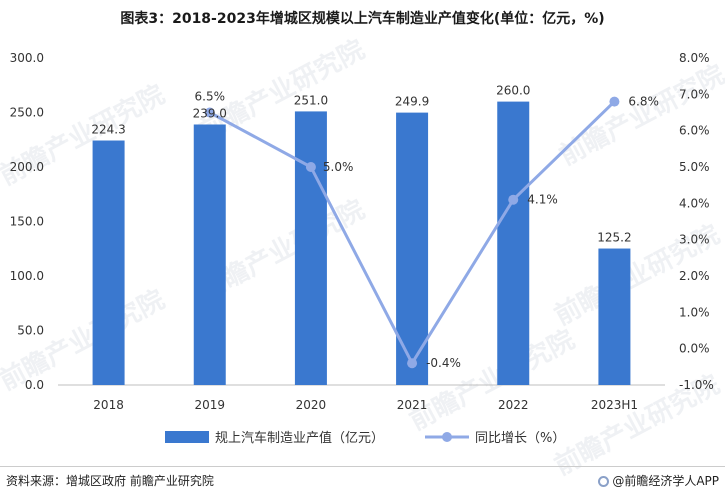 The width and height of the screenshot is (725, 500). What do you see at coordinates (210, 97) in the screenshot?
I see `growth-value-label: 6.5%` at bounding box center [210, 97].